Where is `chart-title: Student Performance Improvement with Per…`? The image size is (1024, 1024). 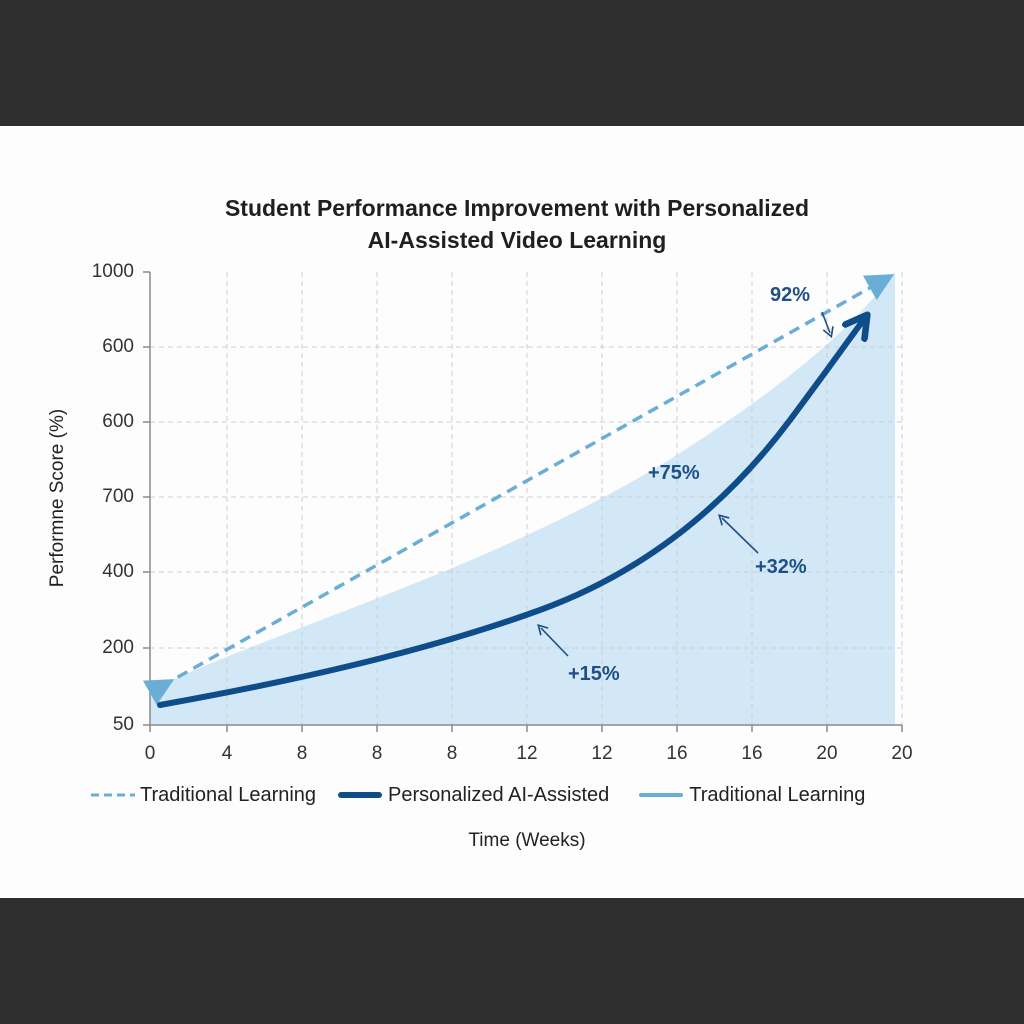 chart-title: Student Performance Improvement with Per… is located at coordinates (512, 224).